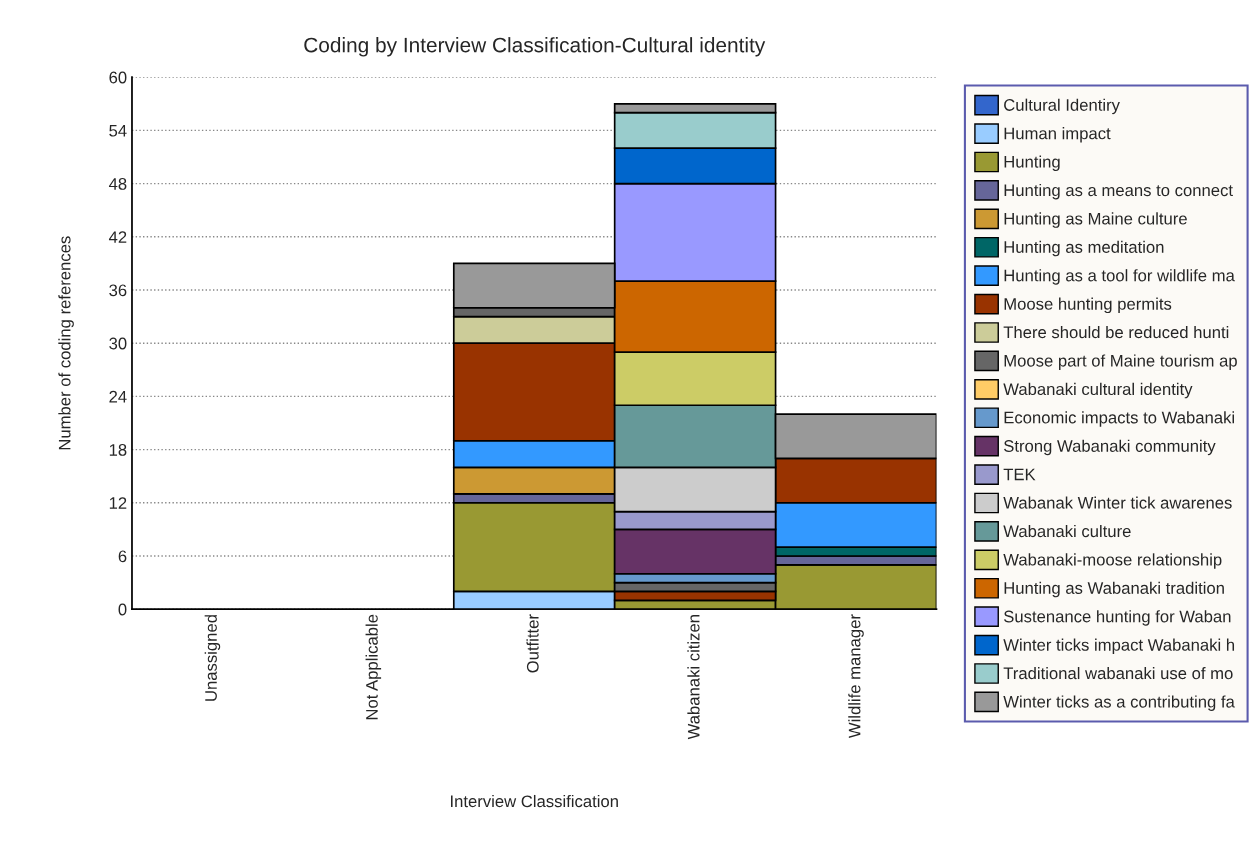 The width and height of the screenshot is (1257, 858). Describe the element at coordinates (1118, 673) in the screenshot. I see `legend-label: Traditional wabanaki use of mo` at that location.